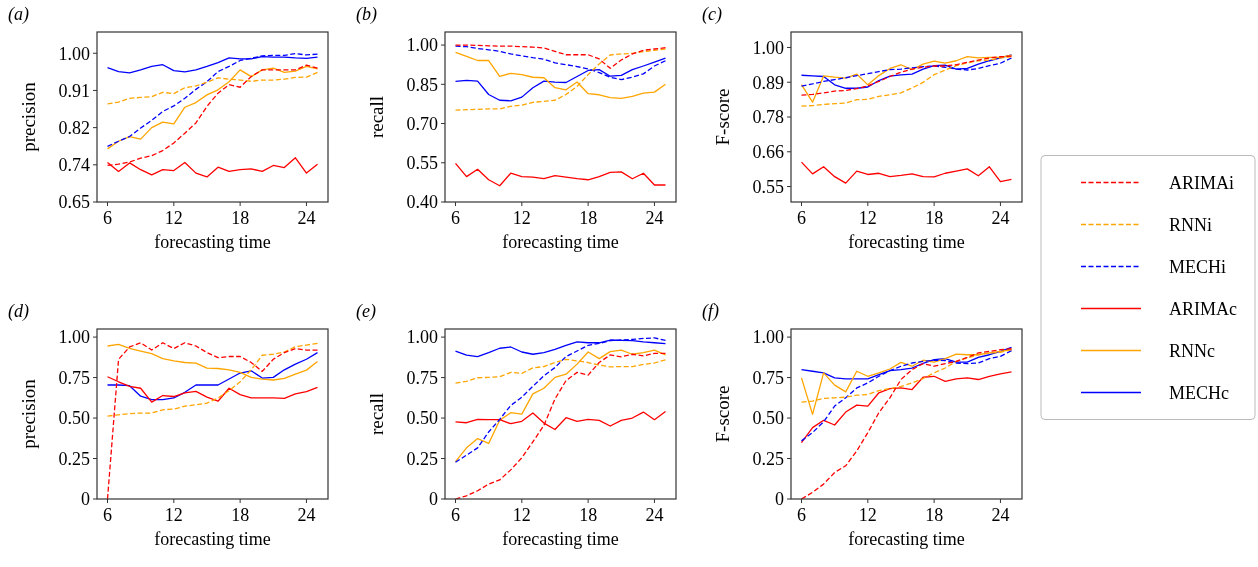 This screenshot has height=567, width=1258. Describe the element at coordinates (768, 82) in the screenshot. I see `y-tick-label: 0.89` at that location.